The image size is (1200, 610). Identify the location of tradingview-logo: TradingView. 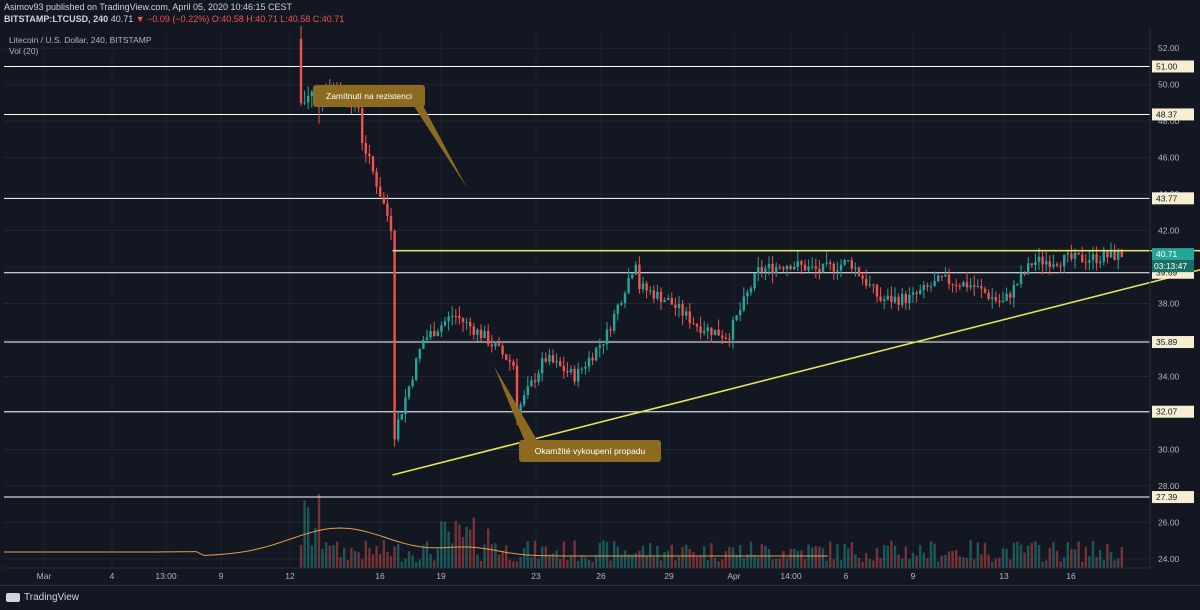
(42, 597).